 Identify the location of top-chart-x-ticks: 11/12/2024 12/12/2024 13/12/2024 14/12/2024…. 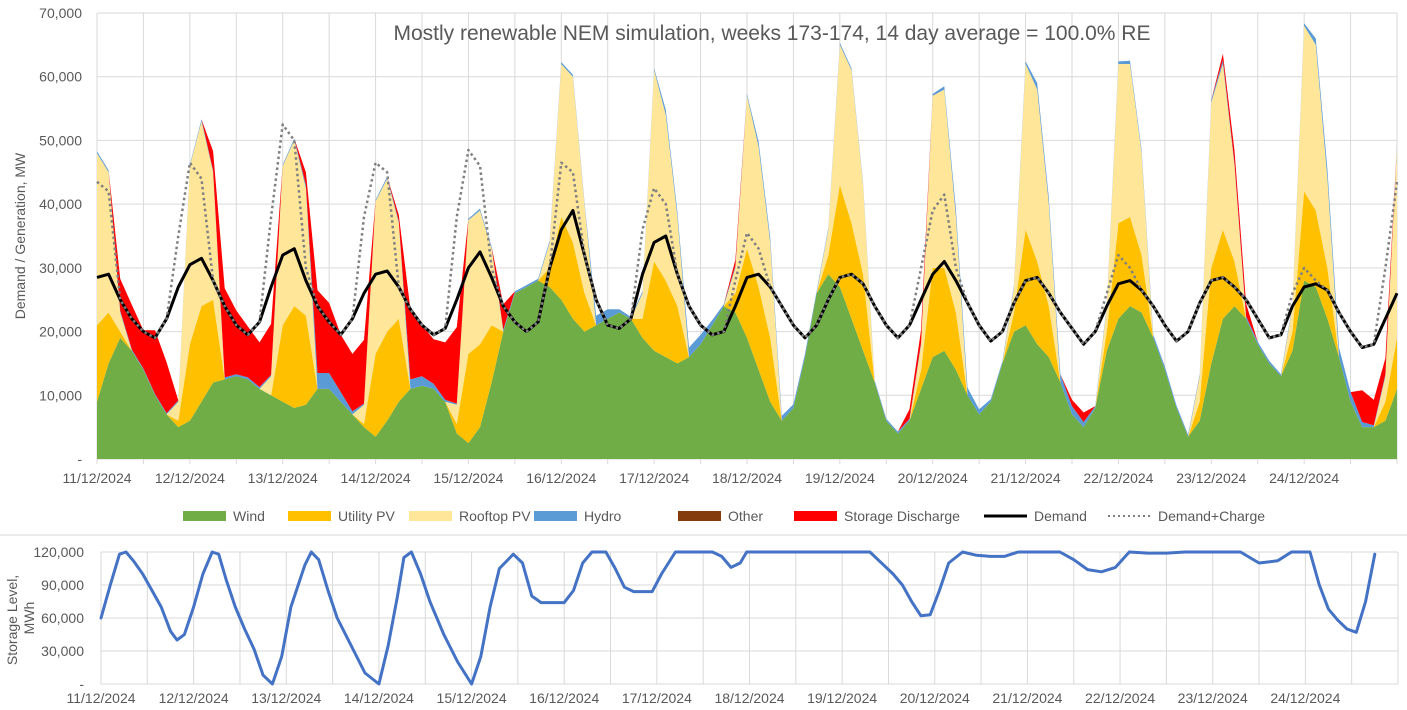
(730, 472).